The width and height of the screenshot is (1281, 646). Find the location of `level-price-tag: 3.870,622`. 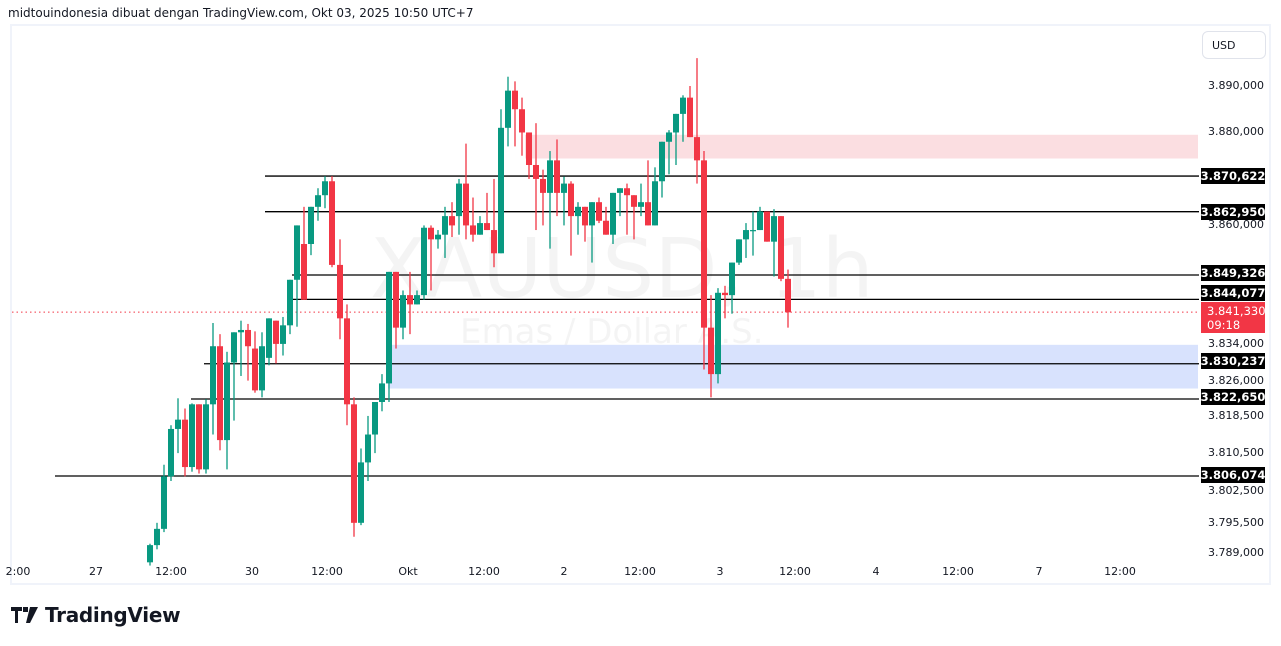

level-price-tag: 3.870,622 is located at coordinates (1233, 176).